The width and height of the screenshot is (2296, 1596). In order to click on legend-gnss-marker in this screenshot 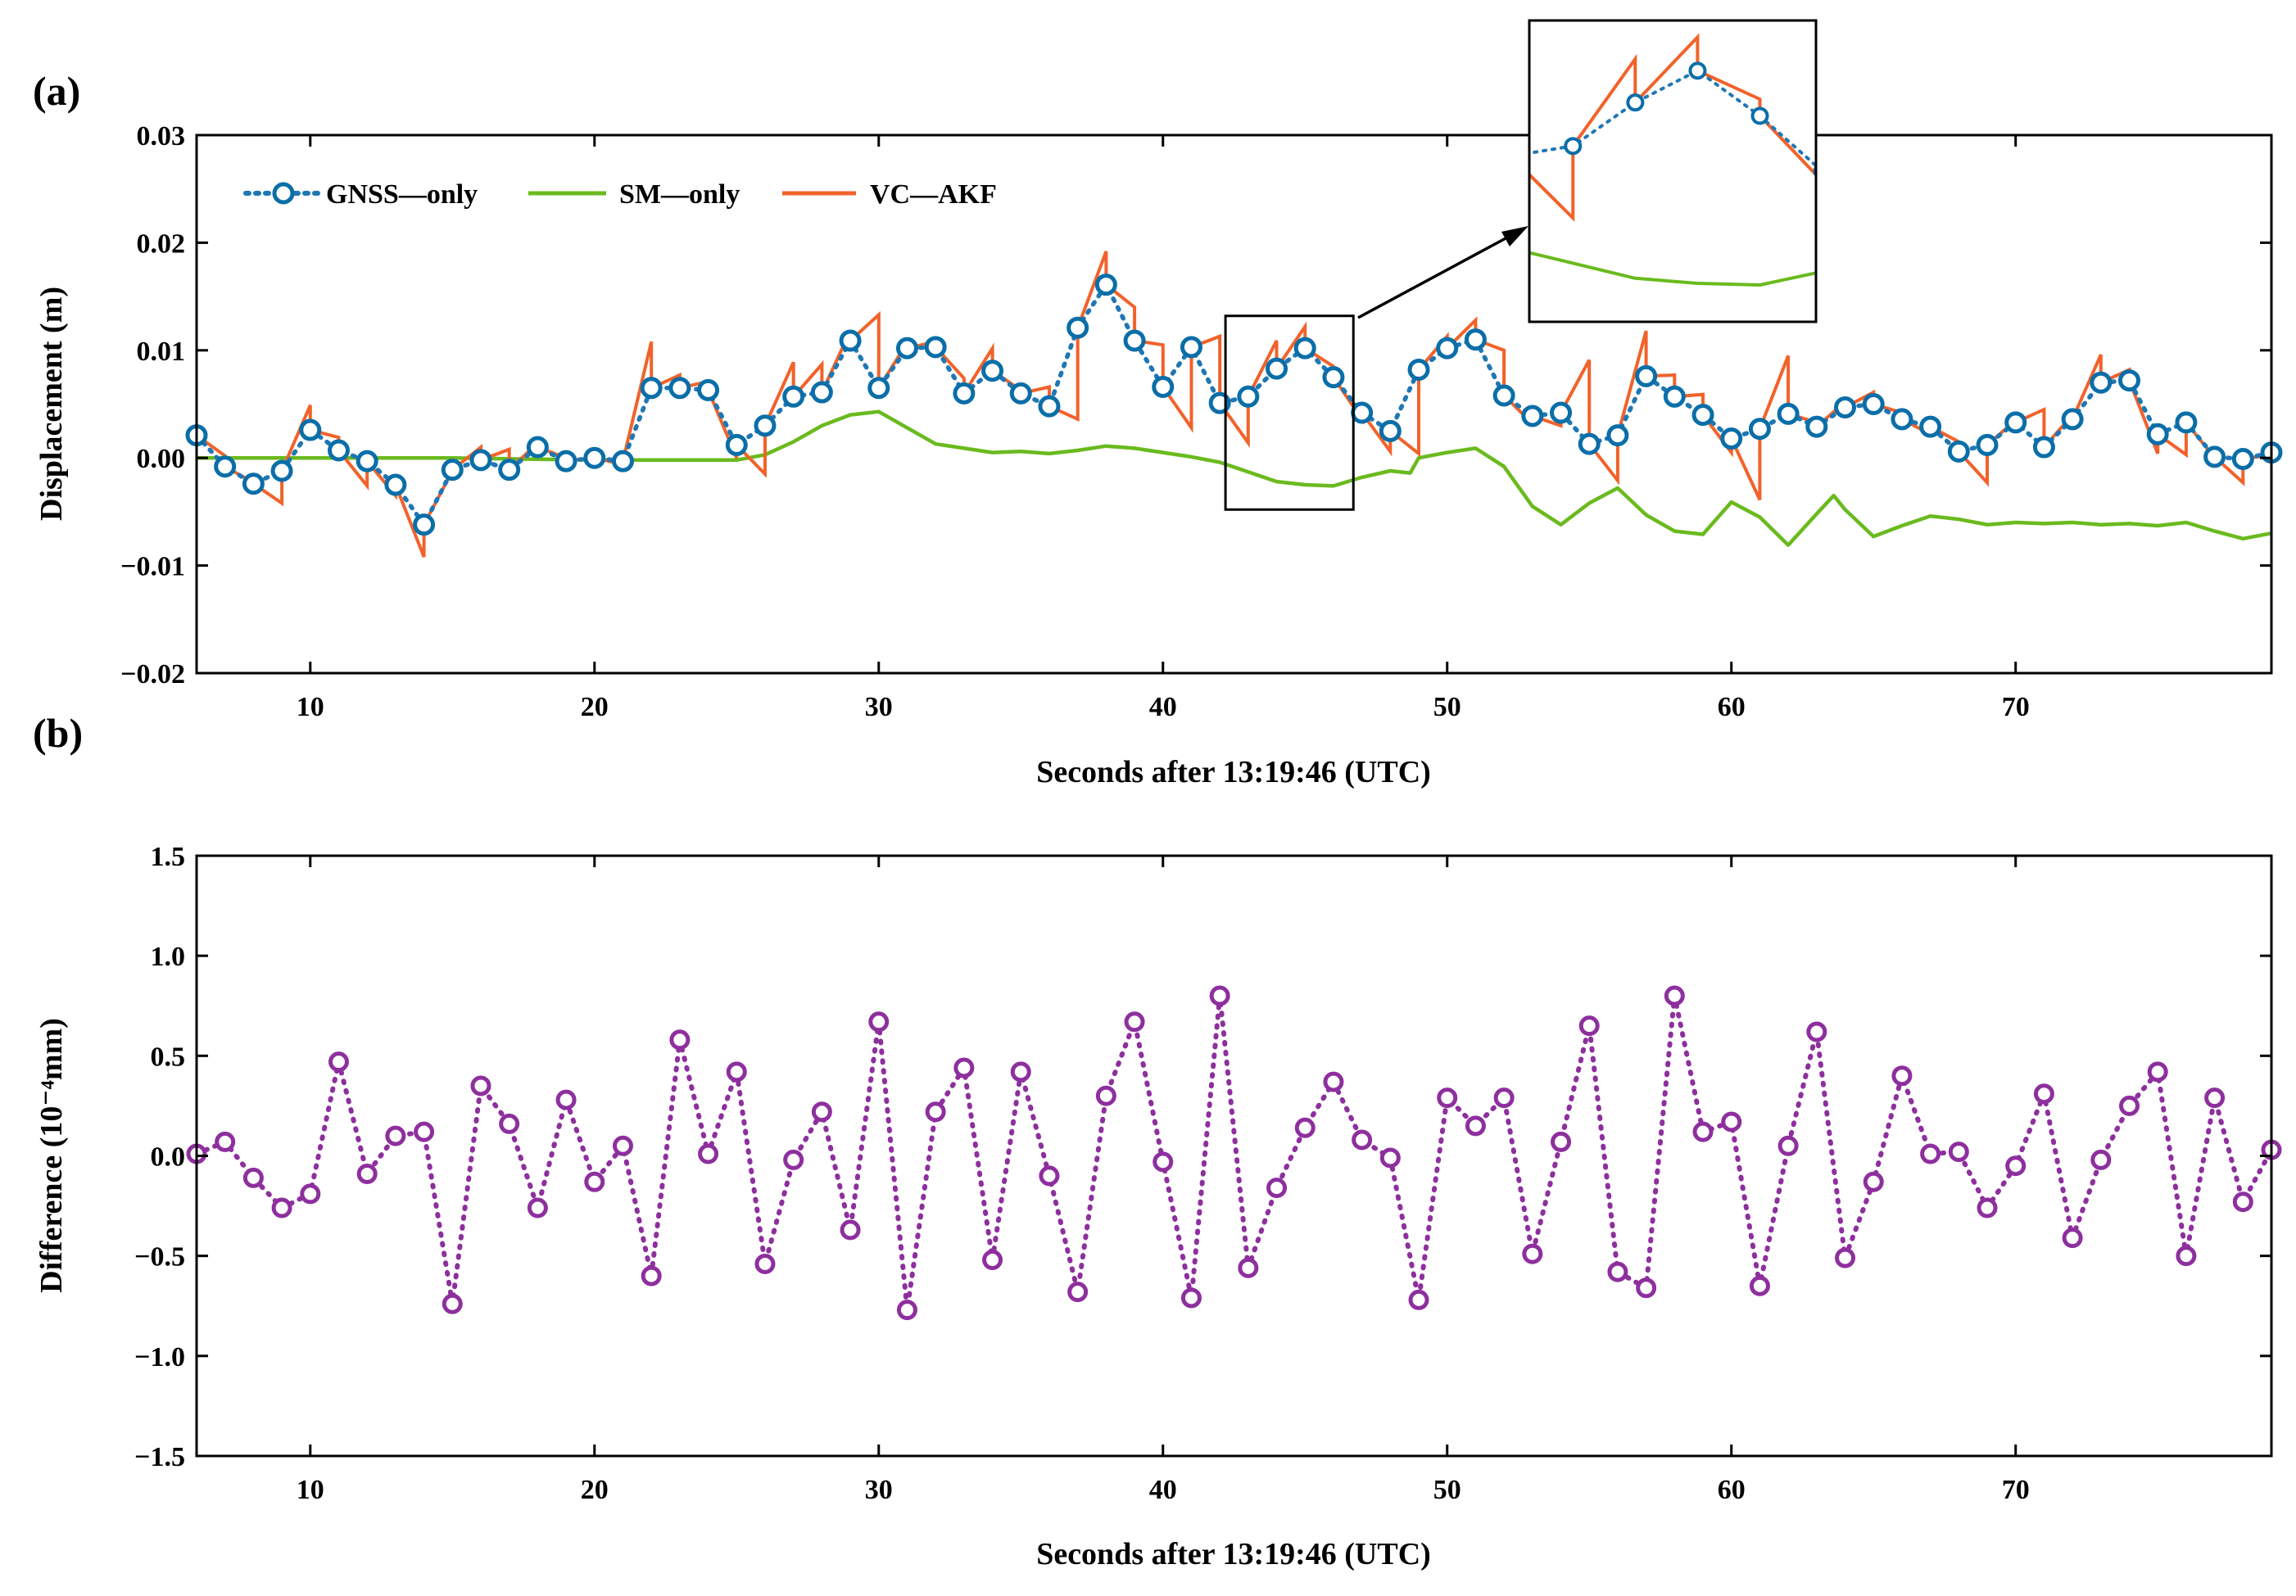, I will do `click(283, 193)`.